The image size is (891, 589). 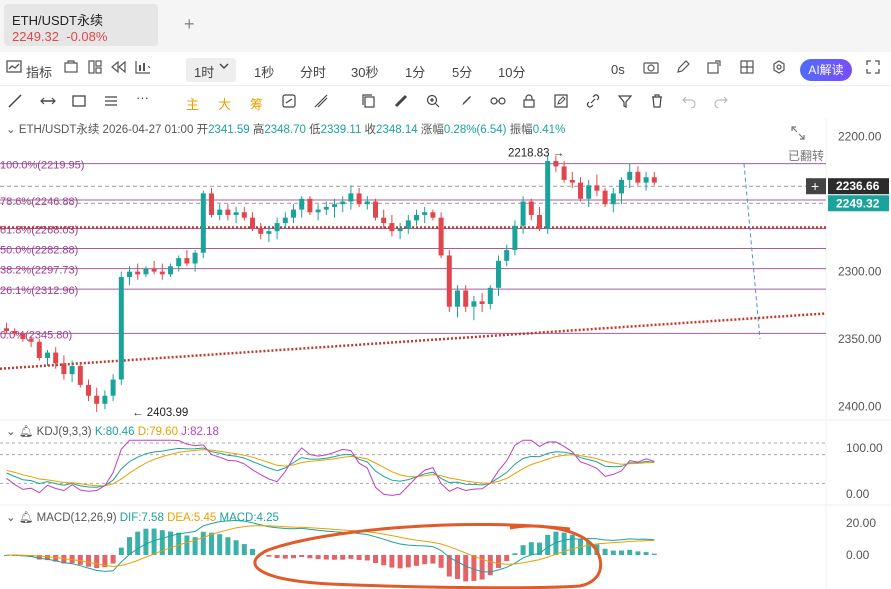 What do you see at coordinates (689, 102) in the screenshot?
I see `undo-icon` at bounding box center [689, 102].